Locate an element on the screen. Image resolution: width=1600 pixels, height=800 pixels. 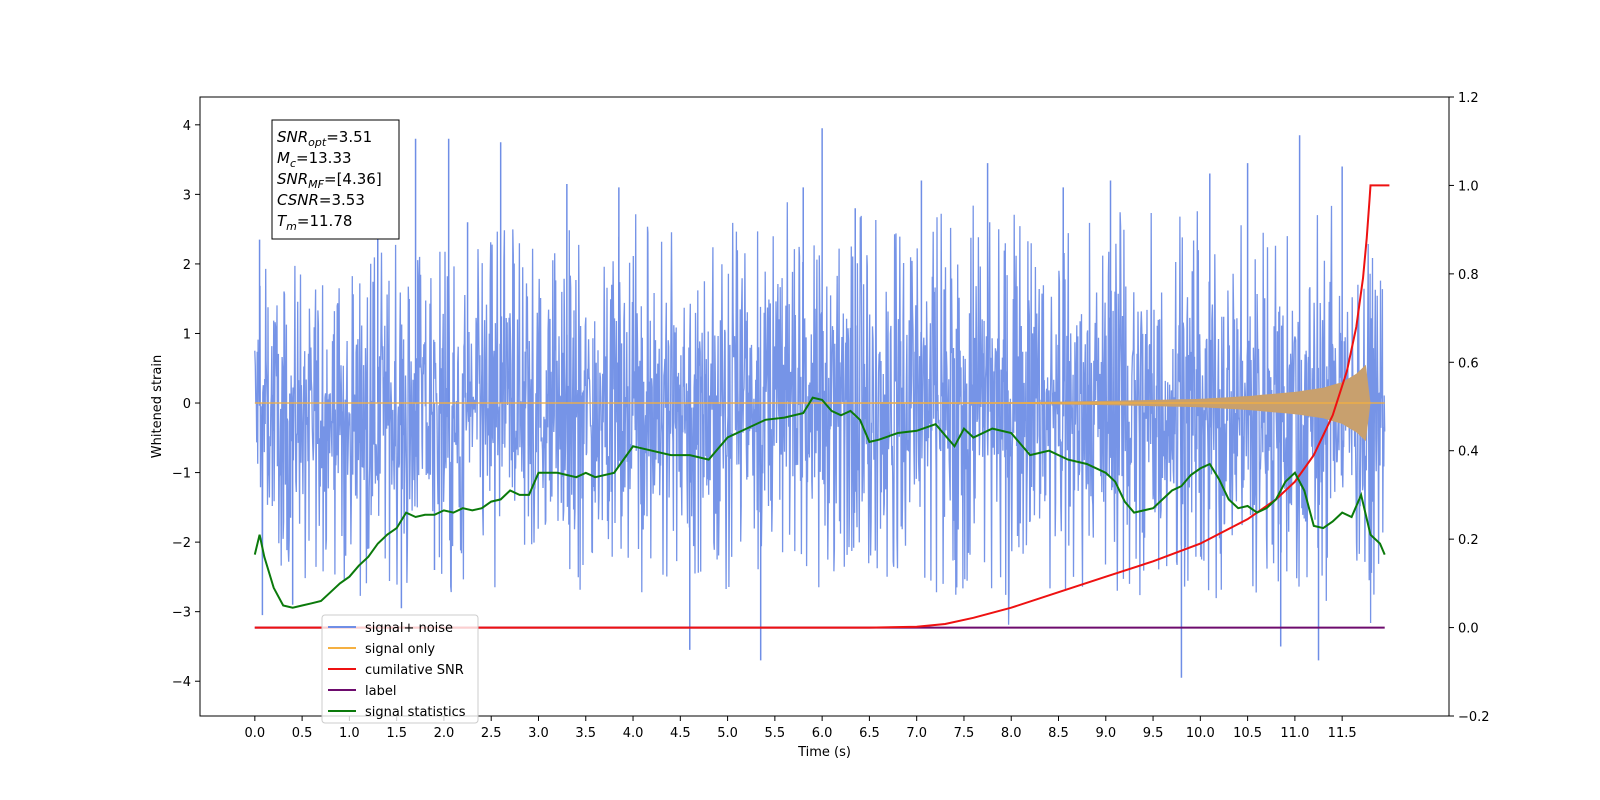
annotation-line: SNRMF=[4.36] is located at coordinates (329, 180).